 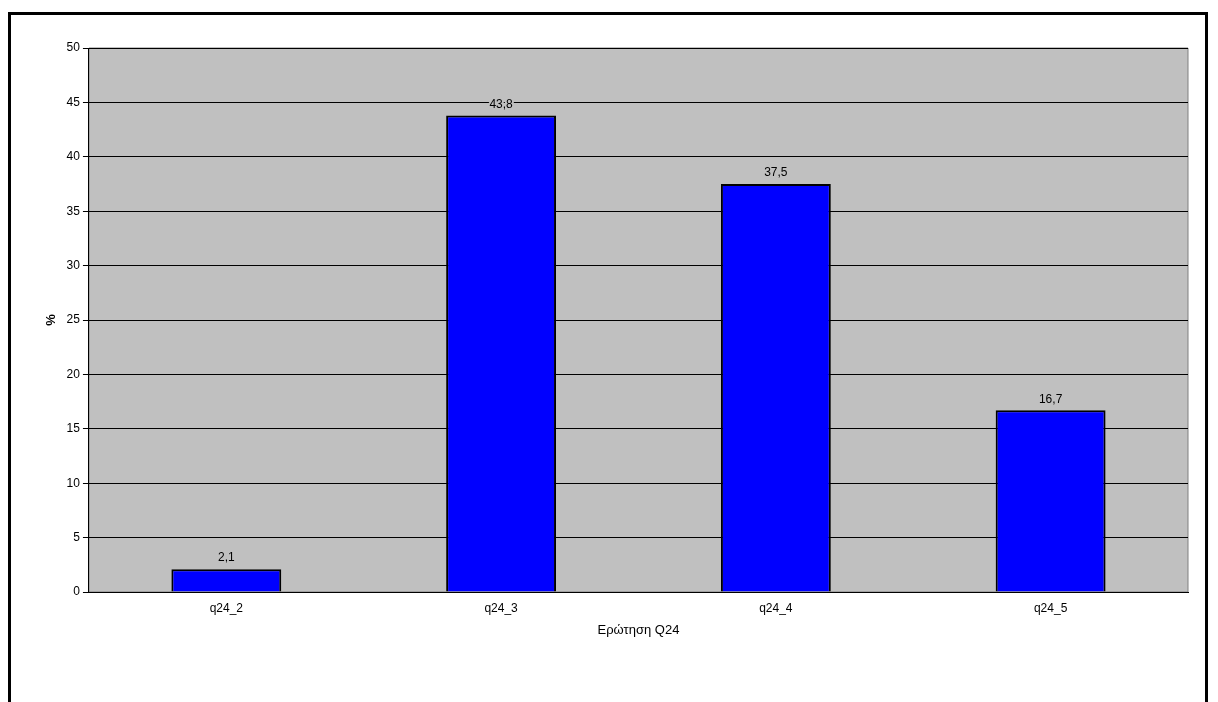 What do you see at coordinates (776, 607) in the screenshot?
I see `x-tick-label: q24_4` at bounding box center [776, 607].